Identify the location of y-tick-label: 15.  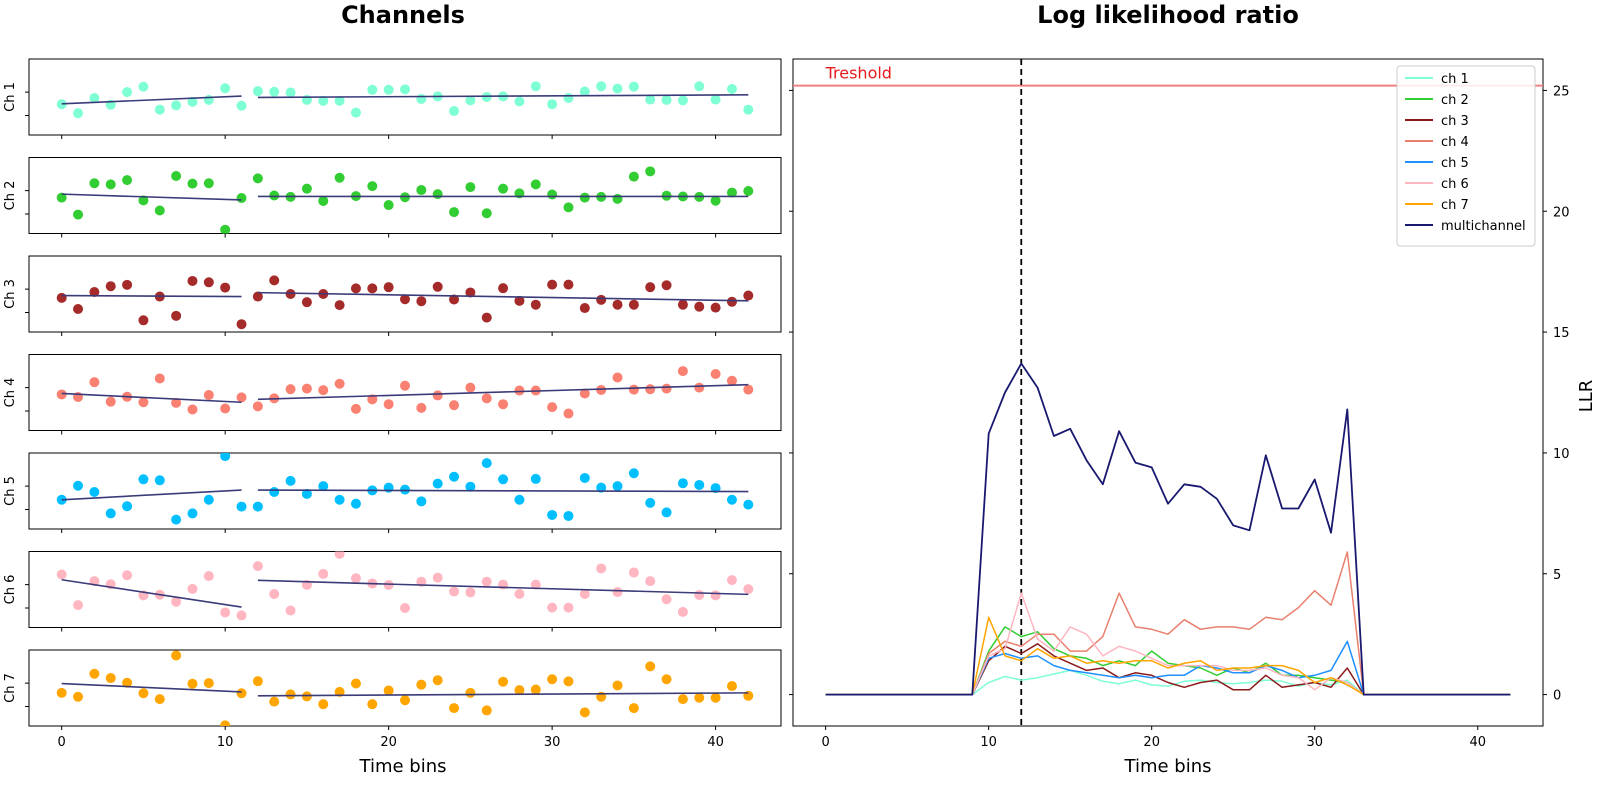
(1561, 333).